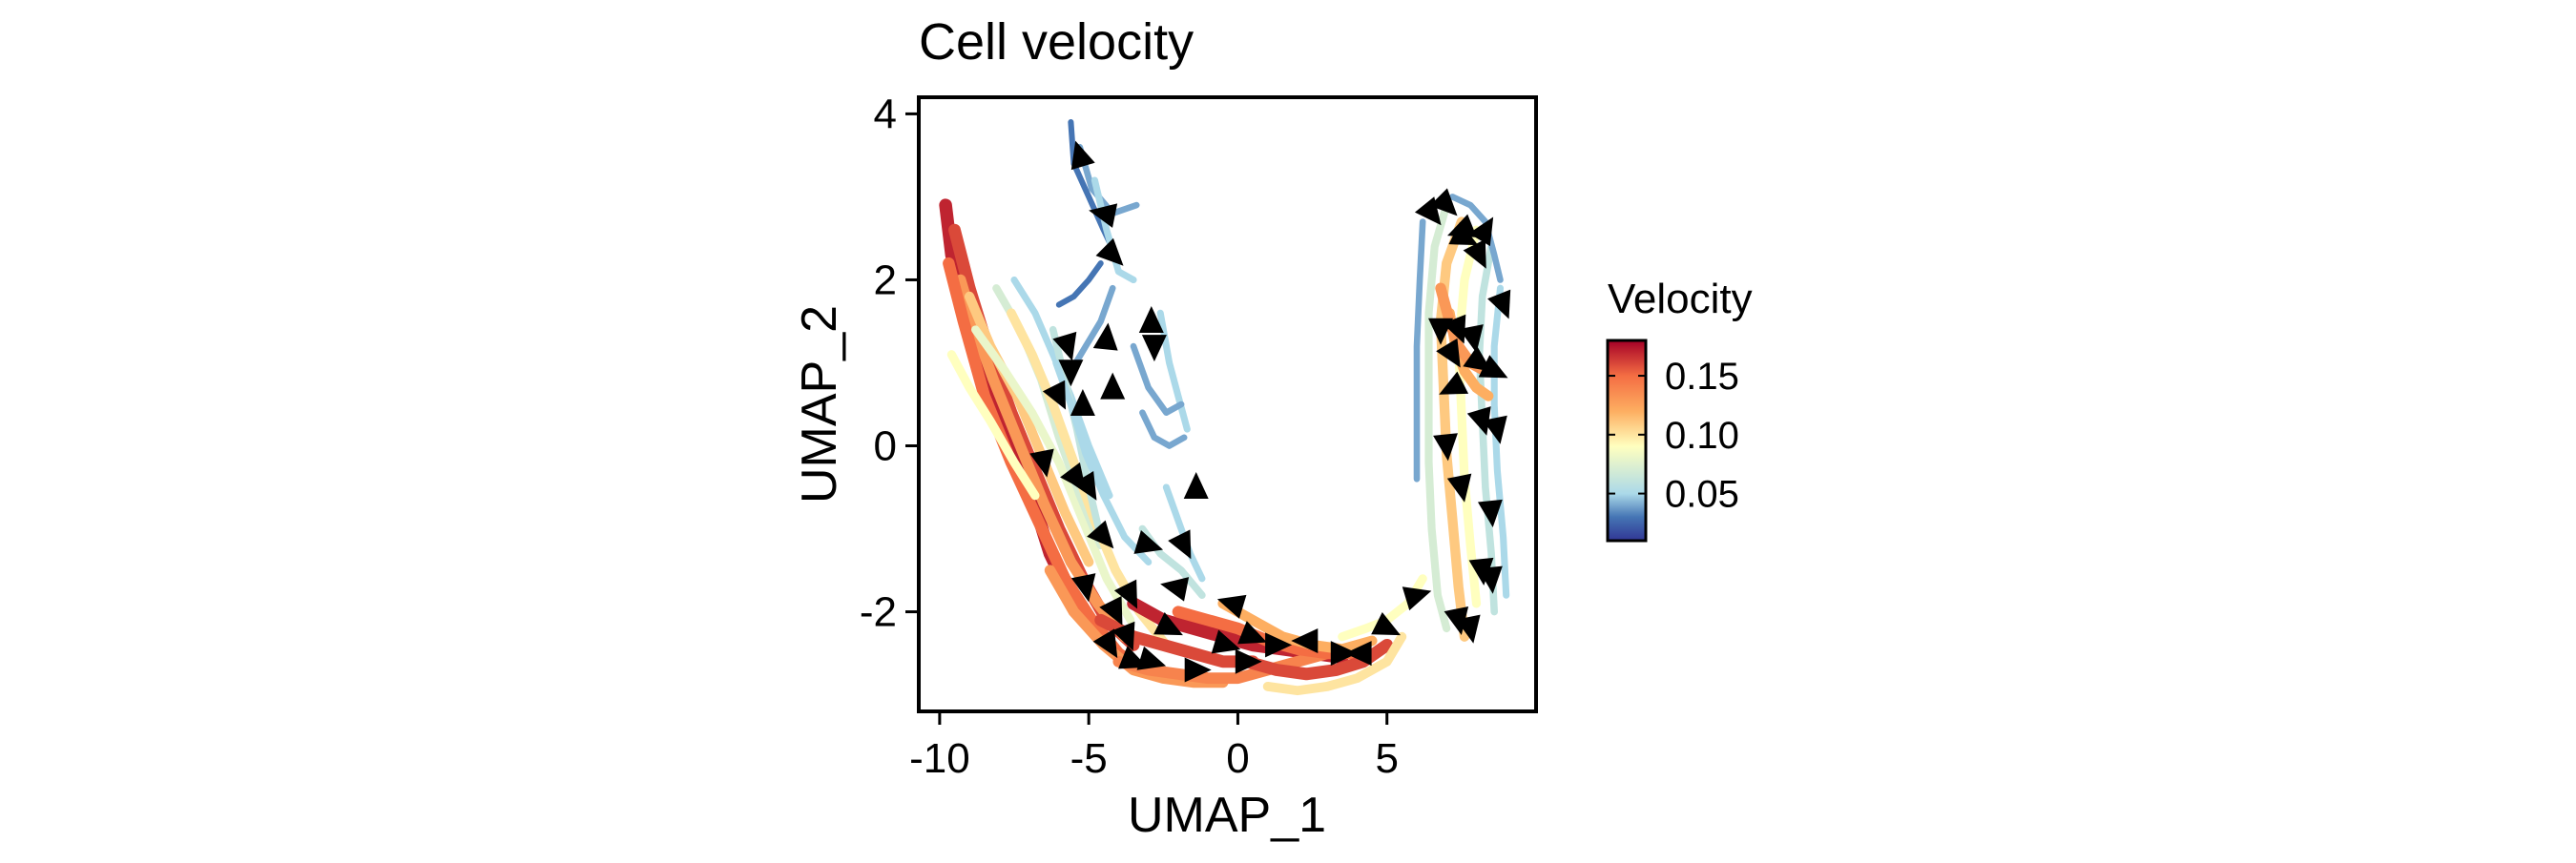 The image size is (2576, 863). I want to click on chart-title: Cell velocity, so click(1056, 42).